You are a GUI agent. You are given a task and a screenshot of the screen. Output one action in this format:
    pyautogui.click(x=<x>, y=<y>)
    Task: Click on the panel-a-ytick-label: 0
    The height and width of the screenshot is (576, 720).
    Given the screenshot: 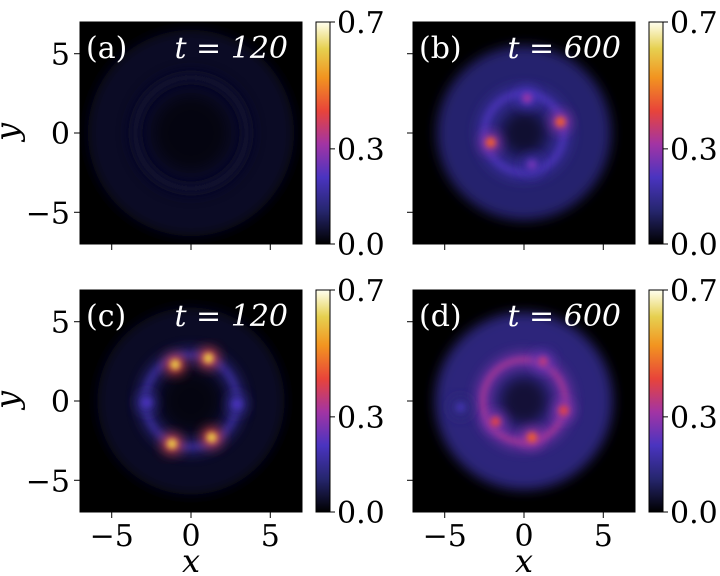 What is the action you would take?
    pyautogui.click(x=60, y=134)
    